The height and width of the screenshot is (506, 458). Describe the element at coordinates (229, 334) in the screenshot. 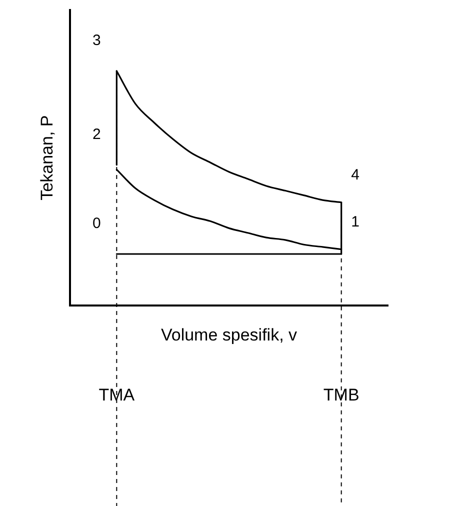

I see `x-axis-title: Volume spesifik, v` at that location.